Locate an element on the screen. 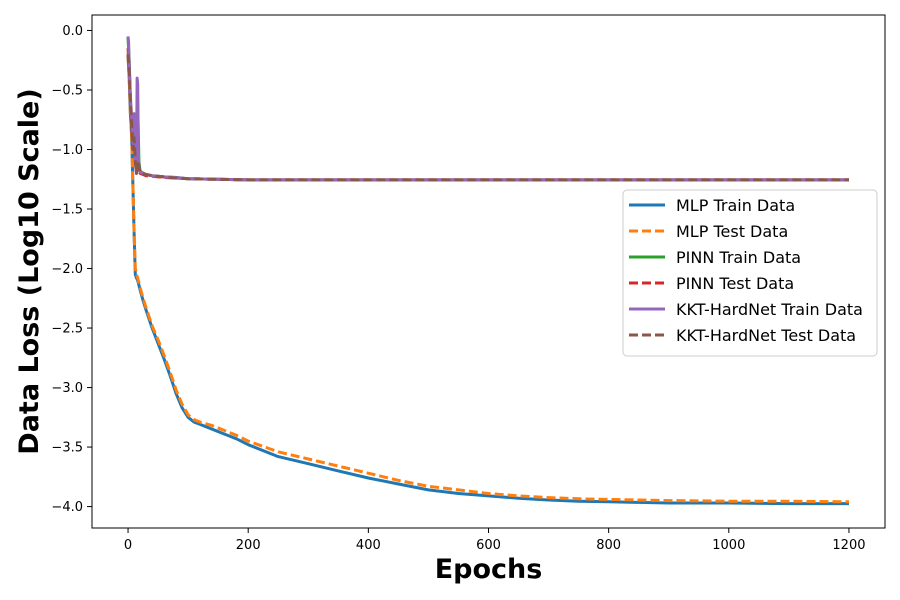 The height and width of the screenshot is (600, 900). legend-entry: KKT-HardNet Train Data is located at coordinates (769, 309).